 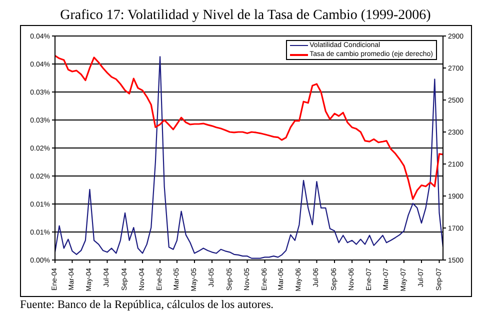 I want to click on source-note: Fuente: Banco de la República, cálculos de los autores., so click(x=147, y=305).